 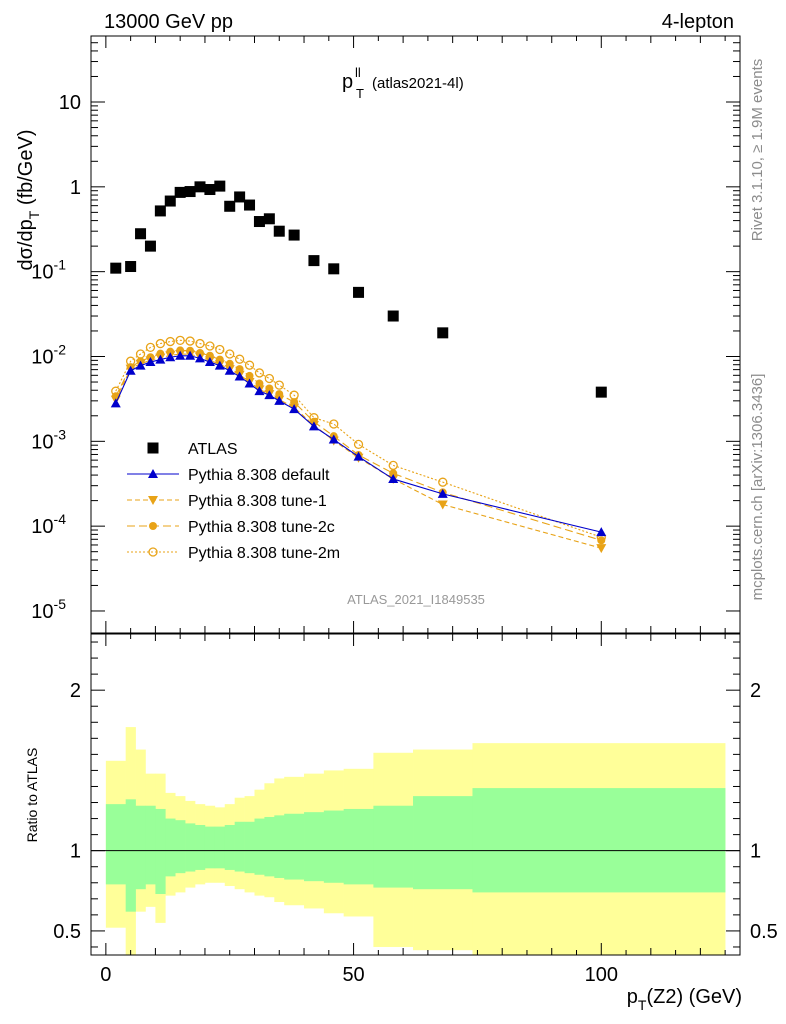 I want to click on ratio-tick-label-right: 2, so click(x=755, y=691).